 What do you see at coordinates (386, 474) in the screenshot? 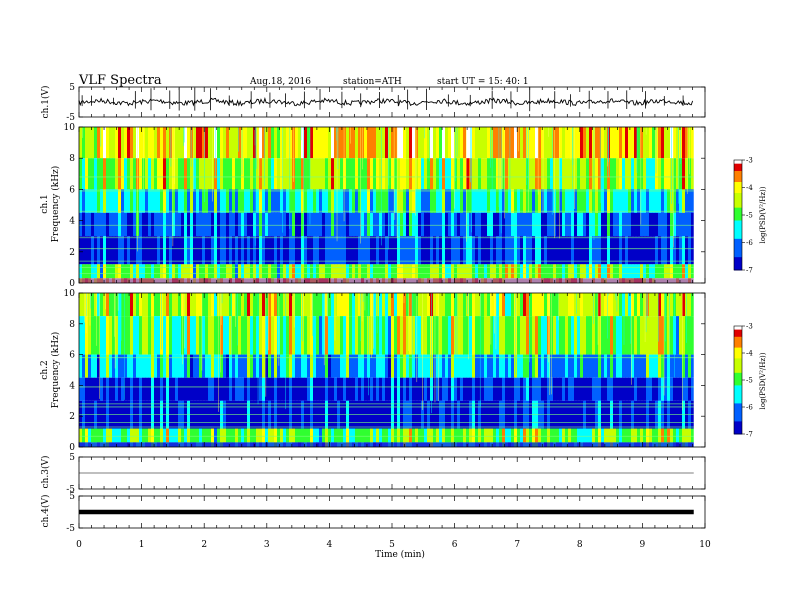
I see `ch3-waveform-panel: 5-5` at bounding box center [386, 474].